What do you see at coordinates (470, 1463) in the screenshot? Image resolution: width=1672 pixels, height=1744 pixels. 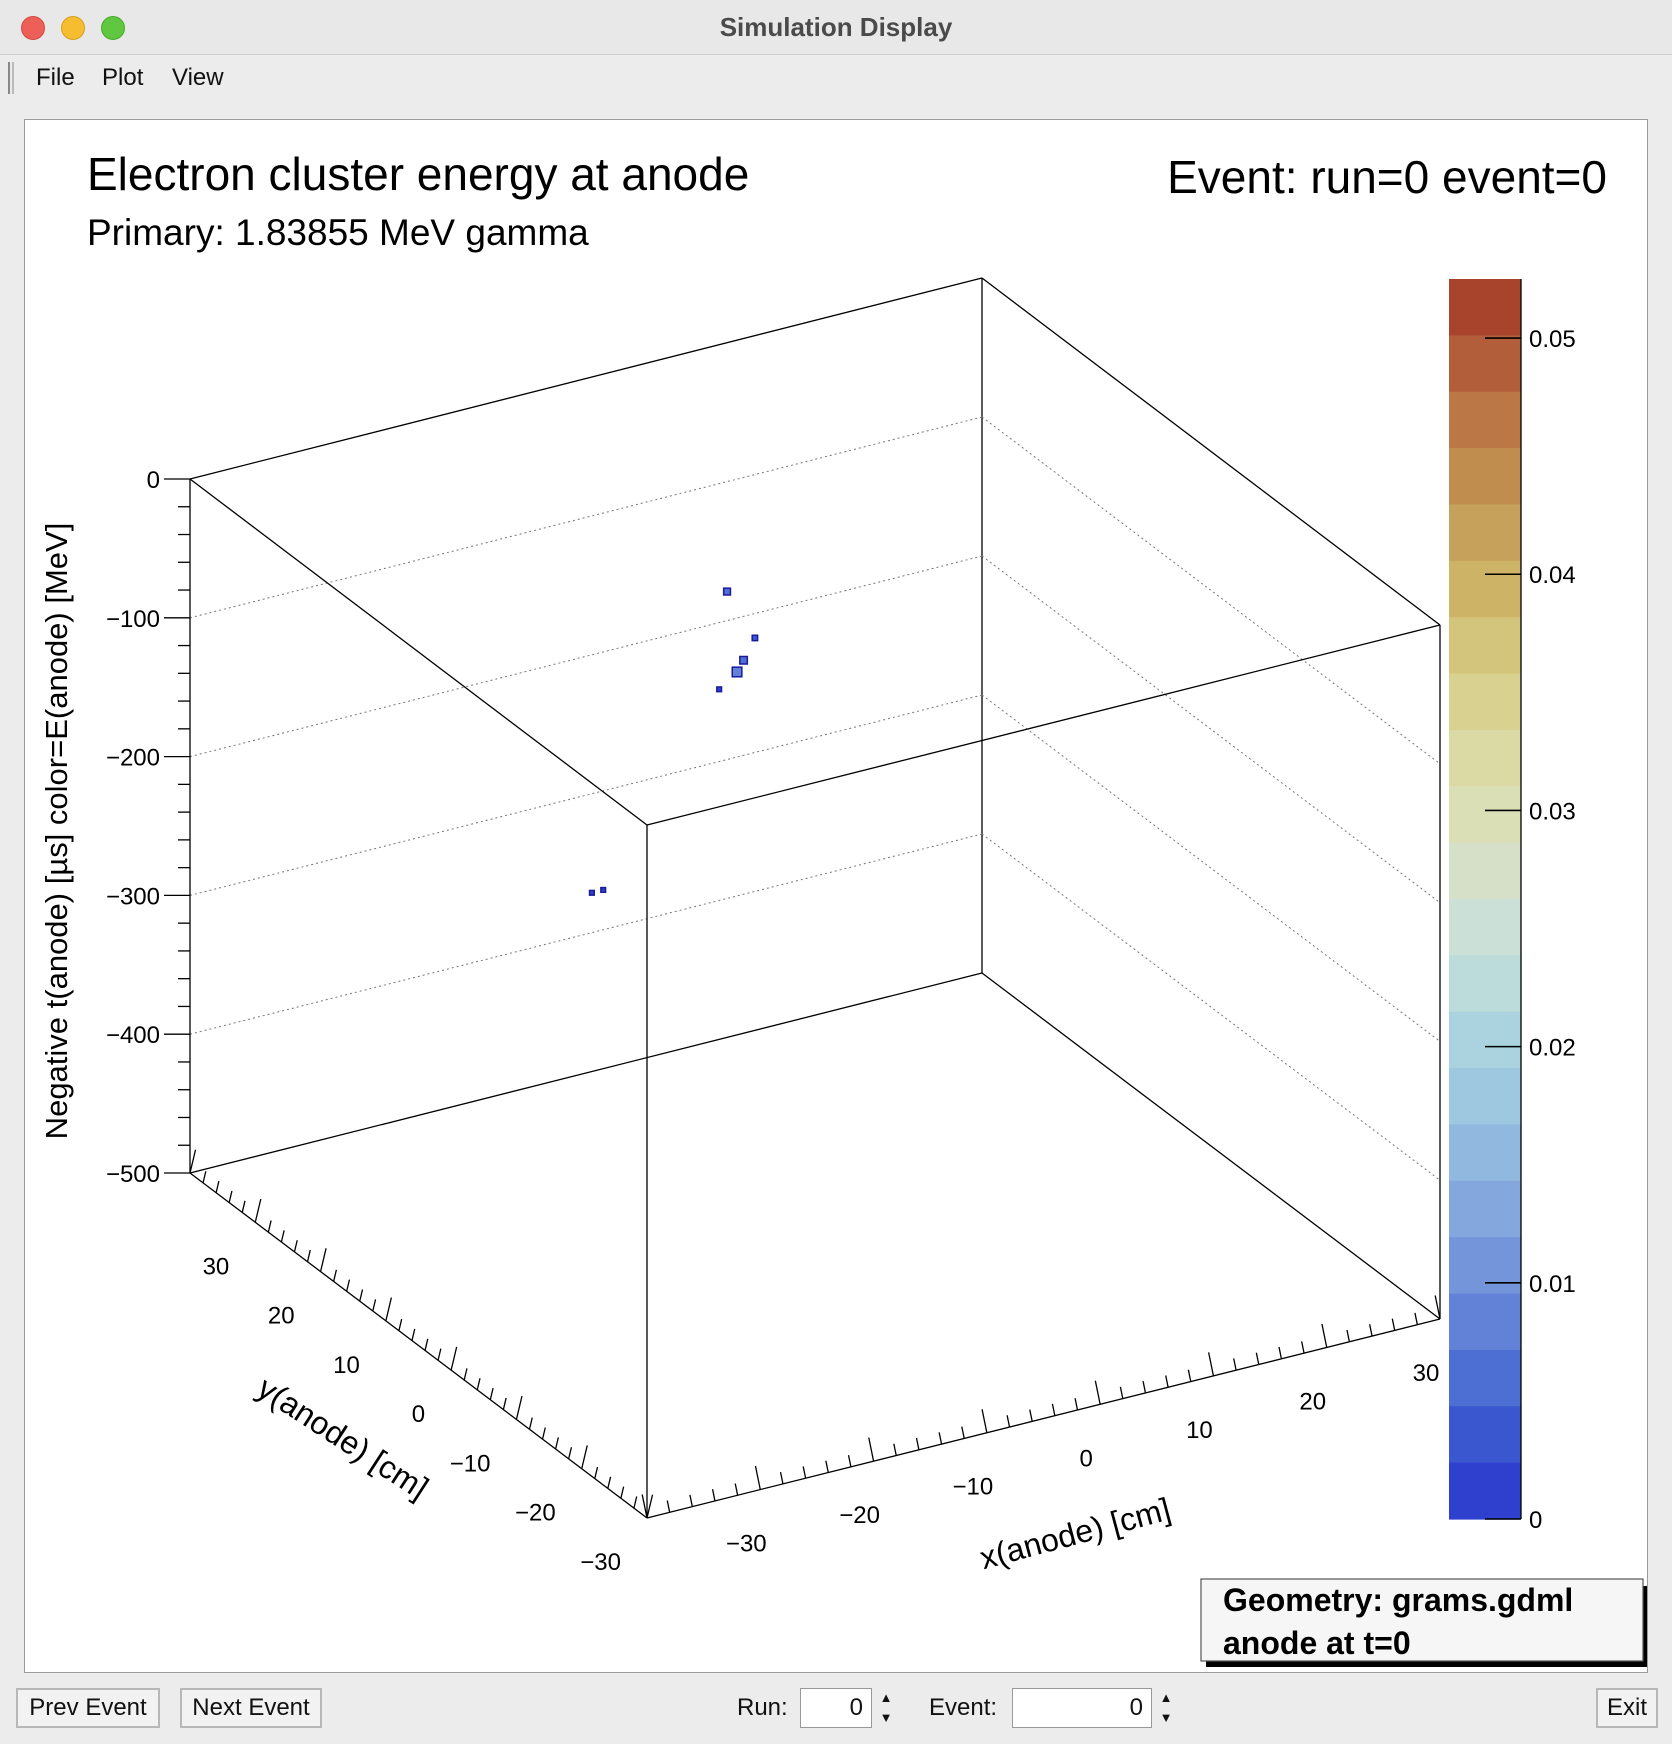 I see `y-axis-tick-label: −10` at bounding box center [470, 1463].